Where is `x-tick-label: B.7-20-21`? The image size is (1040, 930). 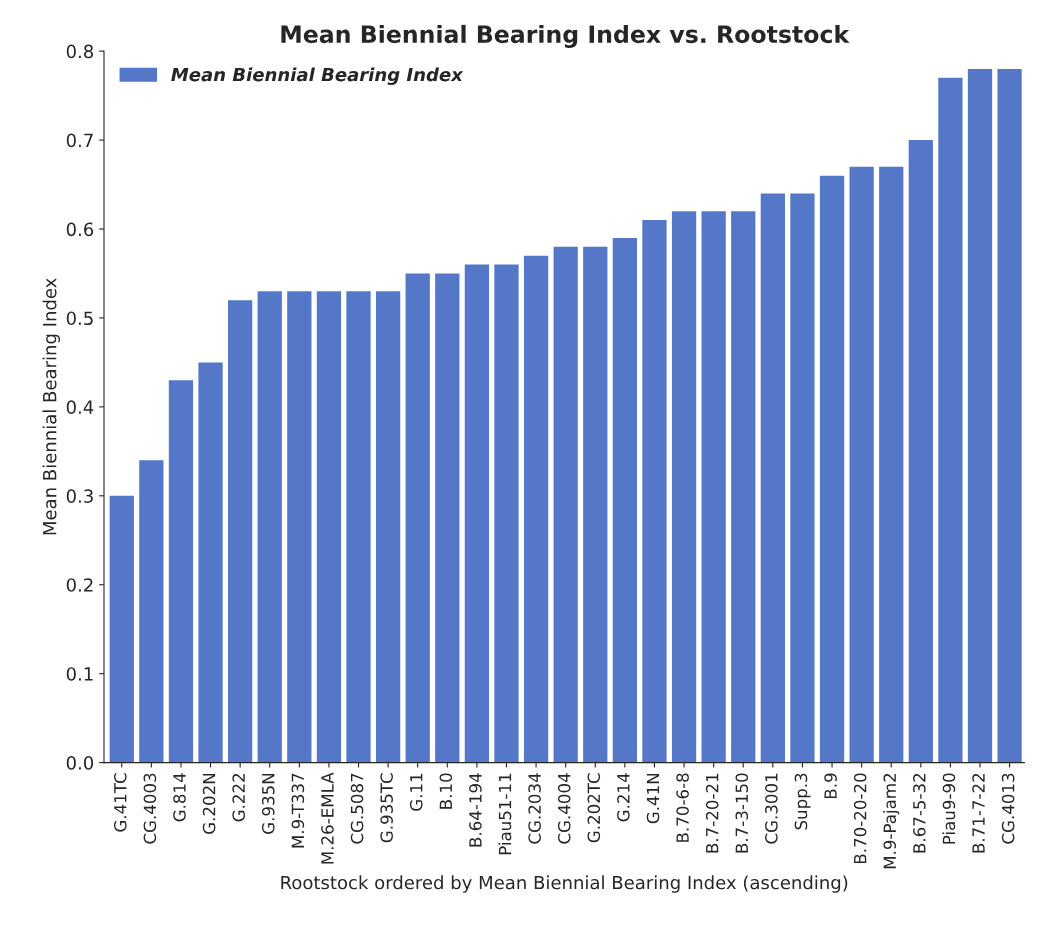
x-tick-label: B.7-20-21 is located at coordinates (712, 813).